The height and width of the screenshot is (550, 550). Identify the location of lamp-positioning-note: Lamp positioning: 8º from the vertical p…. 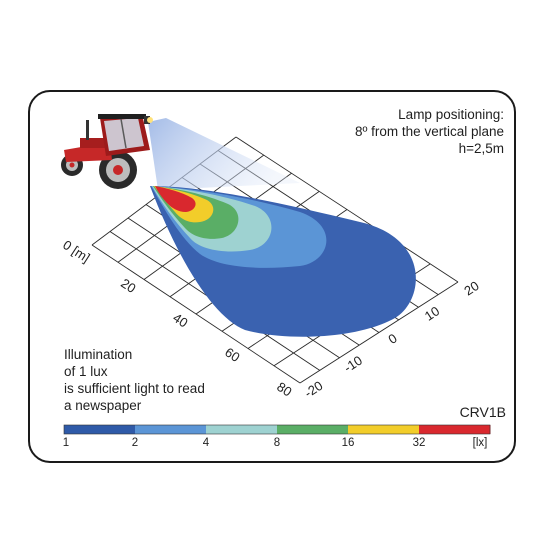
(429, 131).